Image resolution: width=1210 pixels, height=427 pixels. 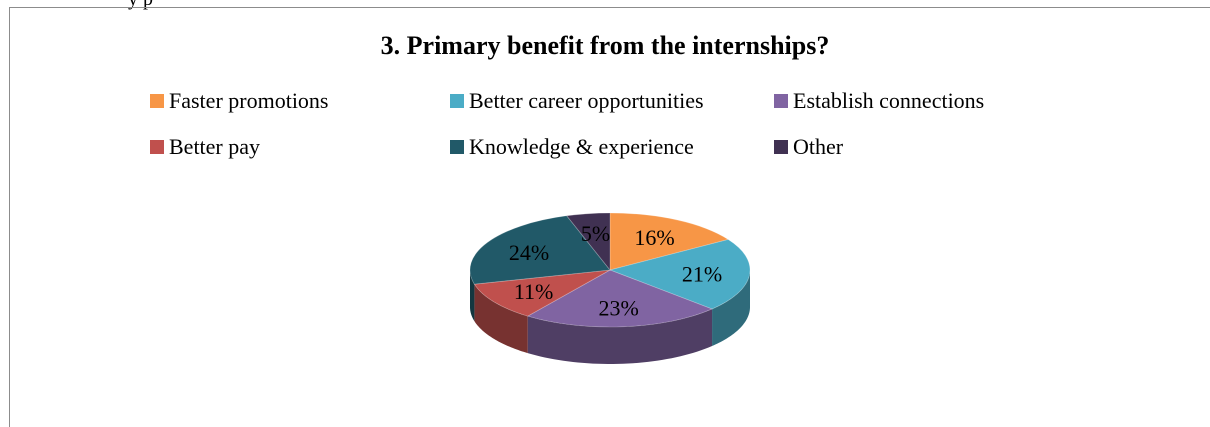 I want to click on data-label-2: 23%, so click(x=619, y=308).